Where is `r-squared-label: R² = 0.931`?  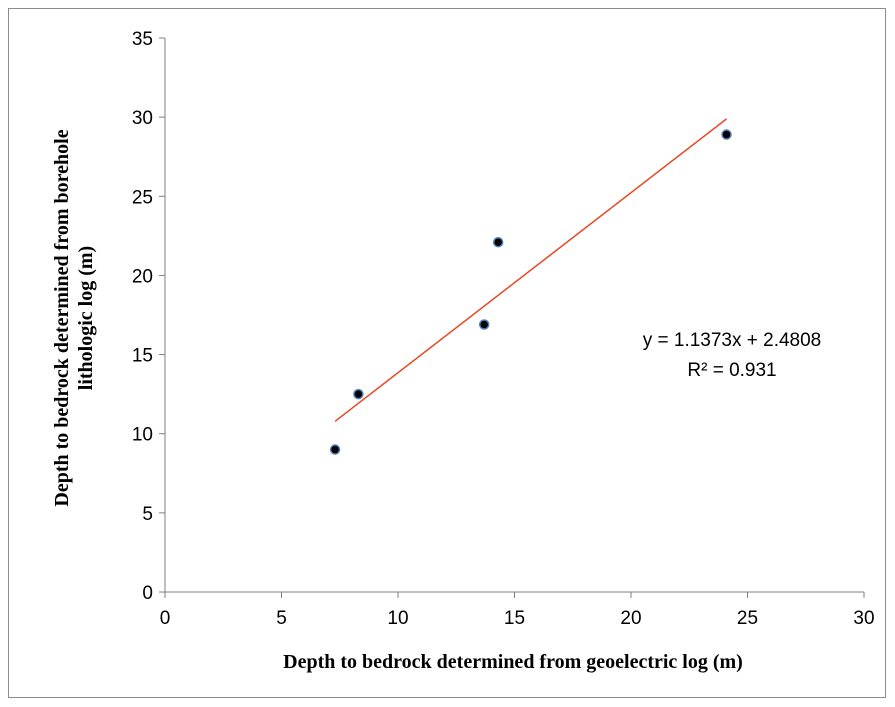 r-squared-label: R² = 0.931 is located at coordinates (731, 370).